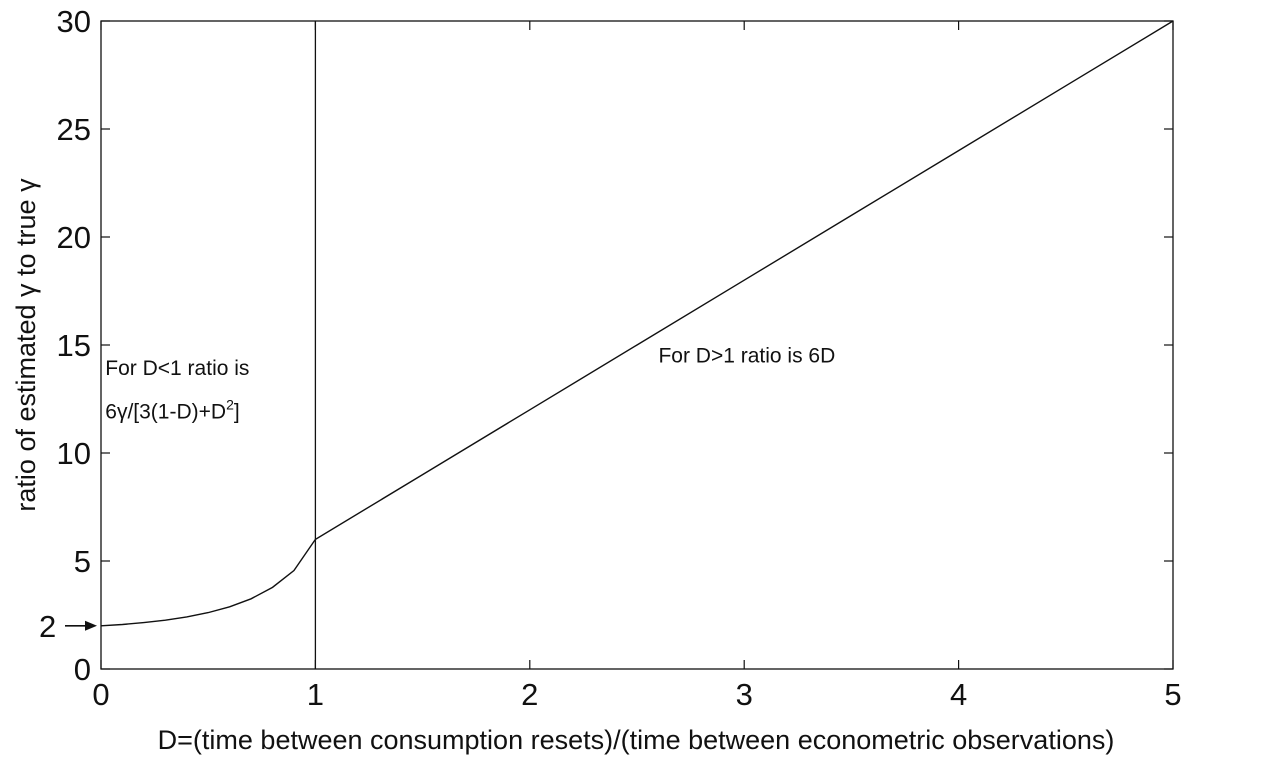 Image resolution: width=1279 pixels, height=767 pixels. I want to click on y-tick-label: 10, so click(74, 453).